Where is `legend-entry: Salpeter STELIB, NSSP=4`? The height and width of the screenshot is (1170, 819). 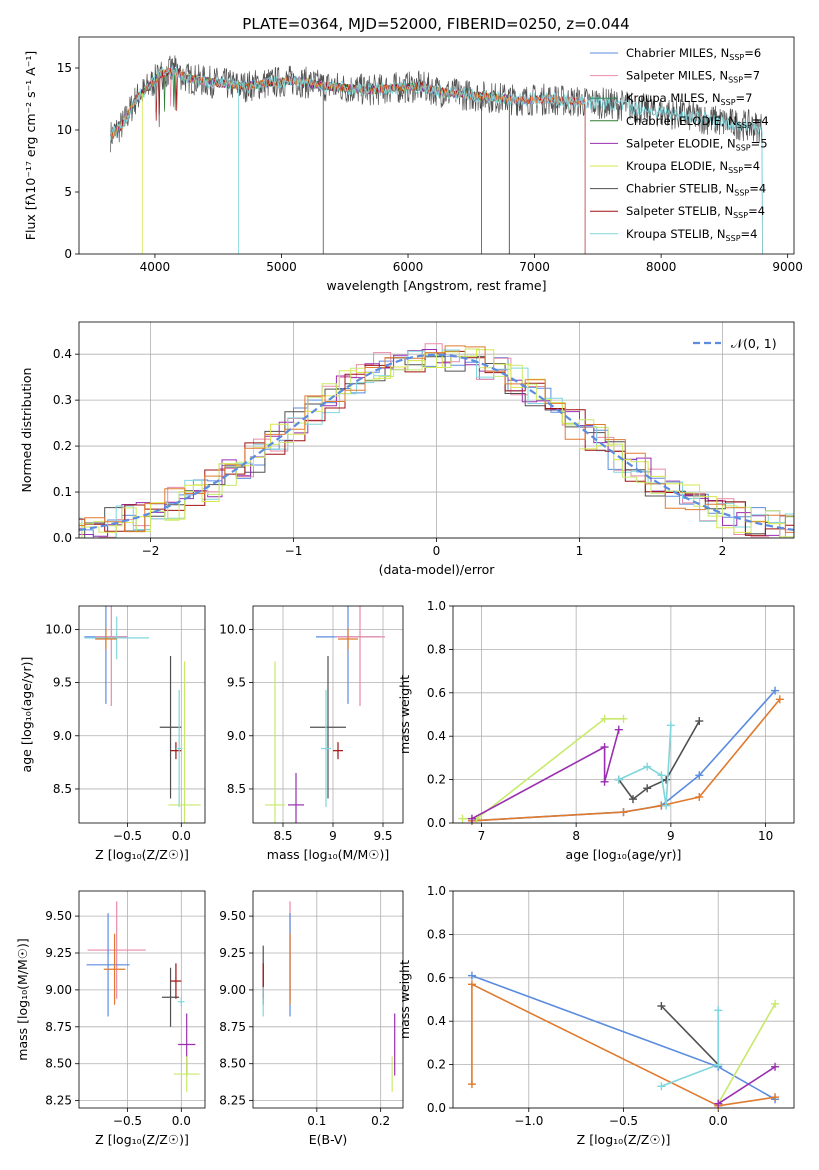 legend-entry: Salpeter STELIB, NSSP=4 is located at coordinates (695, 212).